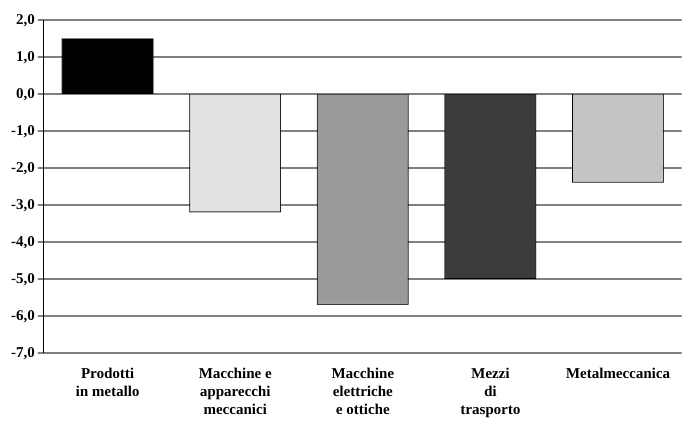 The height and width of the screenshot is (439, 690). What do you see at coordinates (363, 392) in the screenshot?
I see `x-tick-label: Macchine elettriche e ottiche` at bounding box center [363, 392].